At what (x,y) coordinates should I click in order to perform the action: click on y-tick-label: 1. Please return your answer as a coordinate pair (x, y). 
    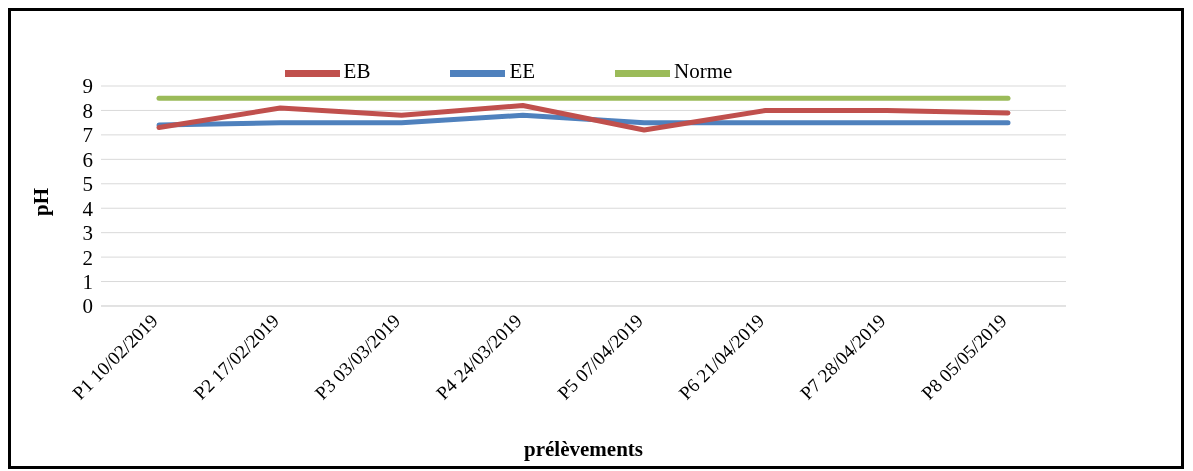
    Looking at the image, I should click on (87, 282).